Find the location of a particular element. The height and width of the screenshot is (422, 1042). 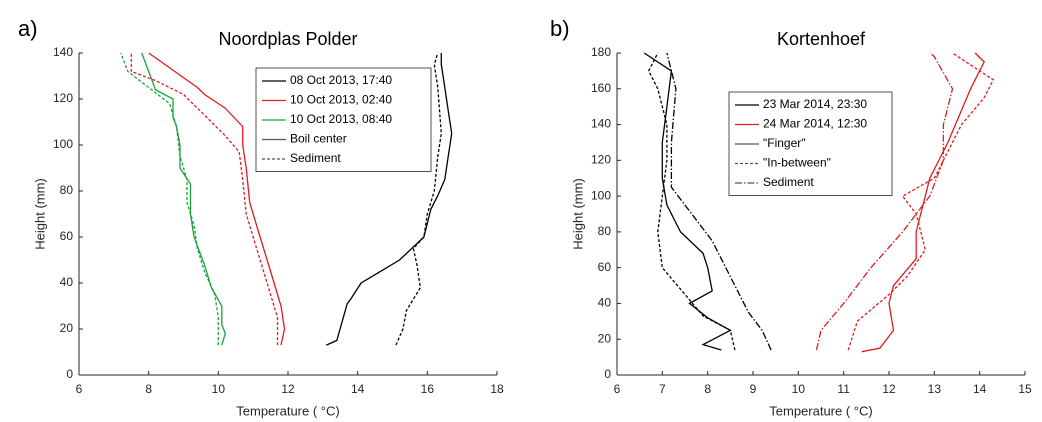

x-tick-label: 13 is located at coordinates (935, 389).